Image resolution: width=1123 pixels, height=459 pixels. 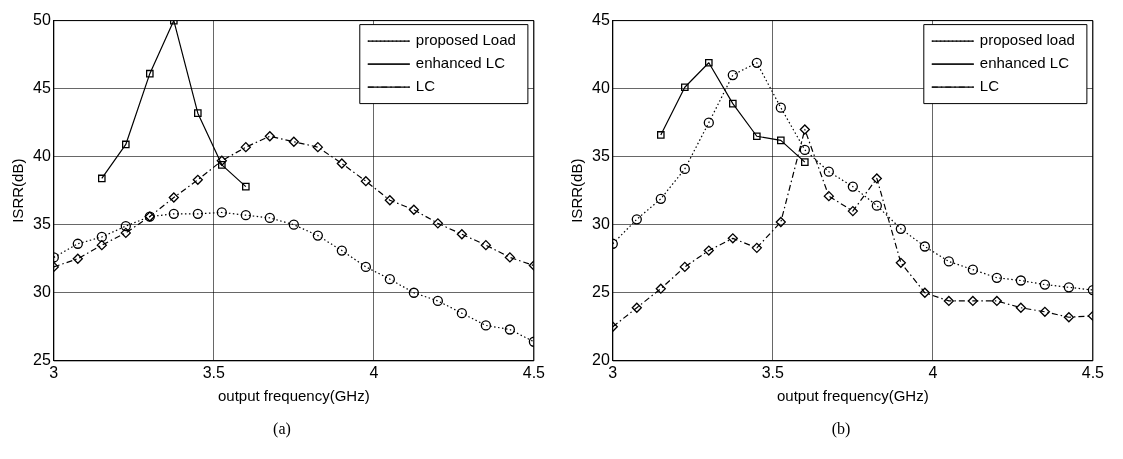 What do you see at coordinates (18, 190) in the screenshot?
I see `y-axis-title: ISRR(dB)` at bounding box center [18, 190].